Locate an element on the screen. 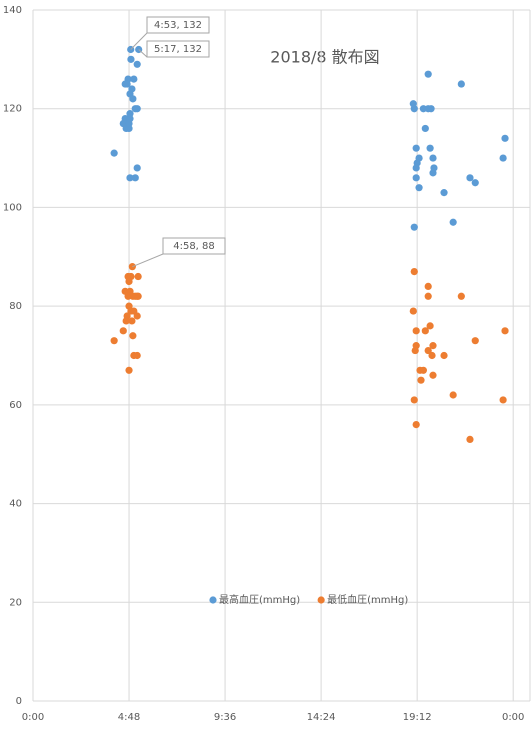  x-tick-label: 19:12 is located at coordinates (417, 717).